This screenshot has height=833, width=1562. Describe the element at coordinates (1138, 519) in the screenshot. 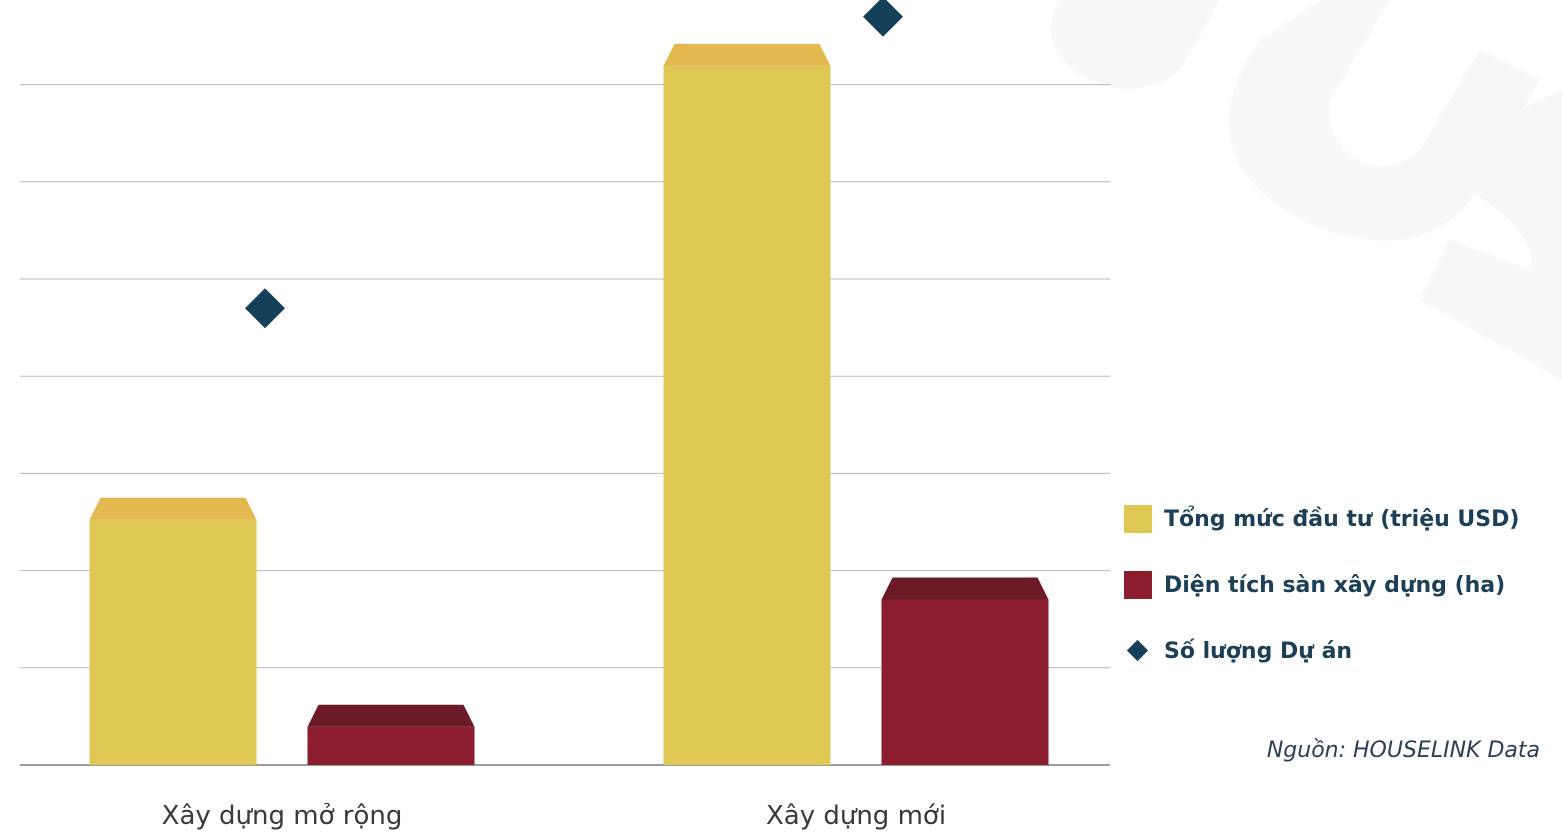

I see `legend-swatch-investment` at that location.